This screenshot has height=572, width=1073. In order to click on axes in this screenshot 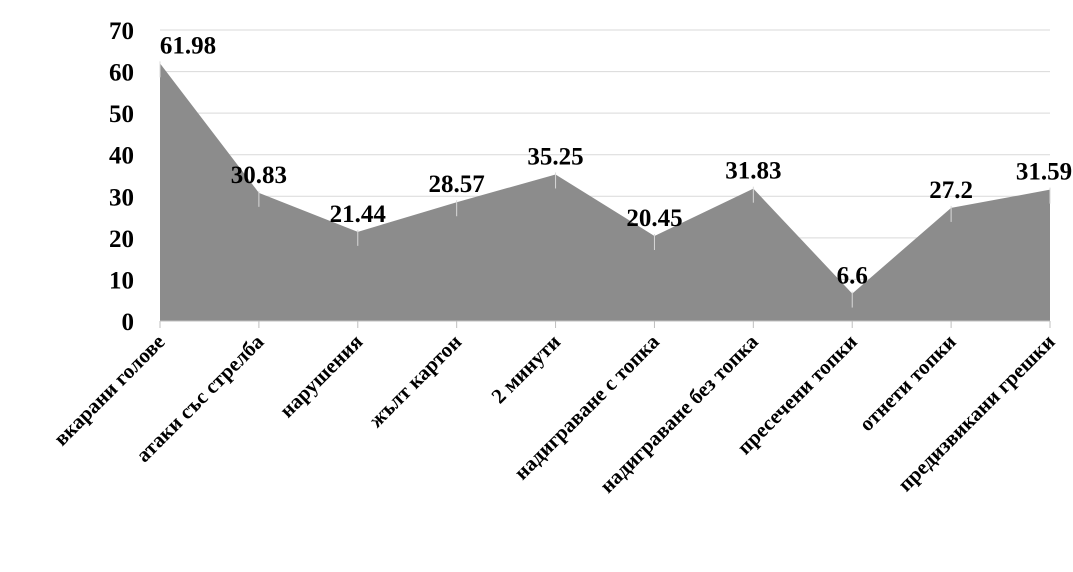, I will do `click(605, 324)`.